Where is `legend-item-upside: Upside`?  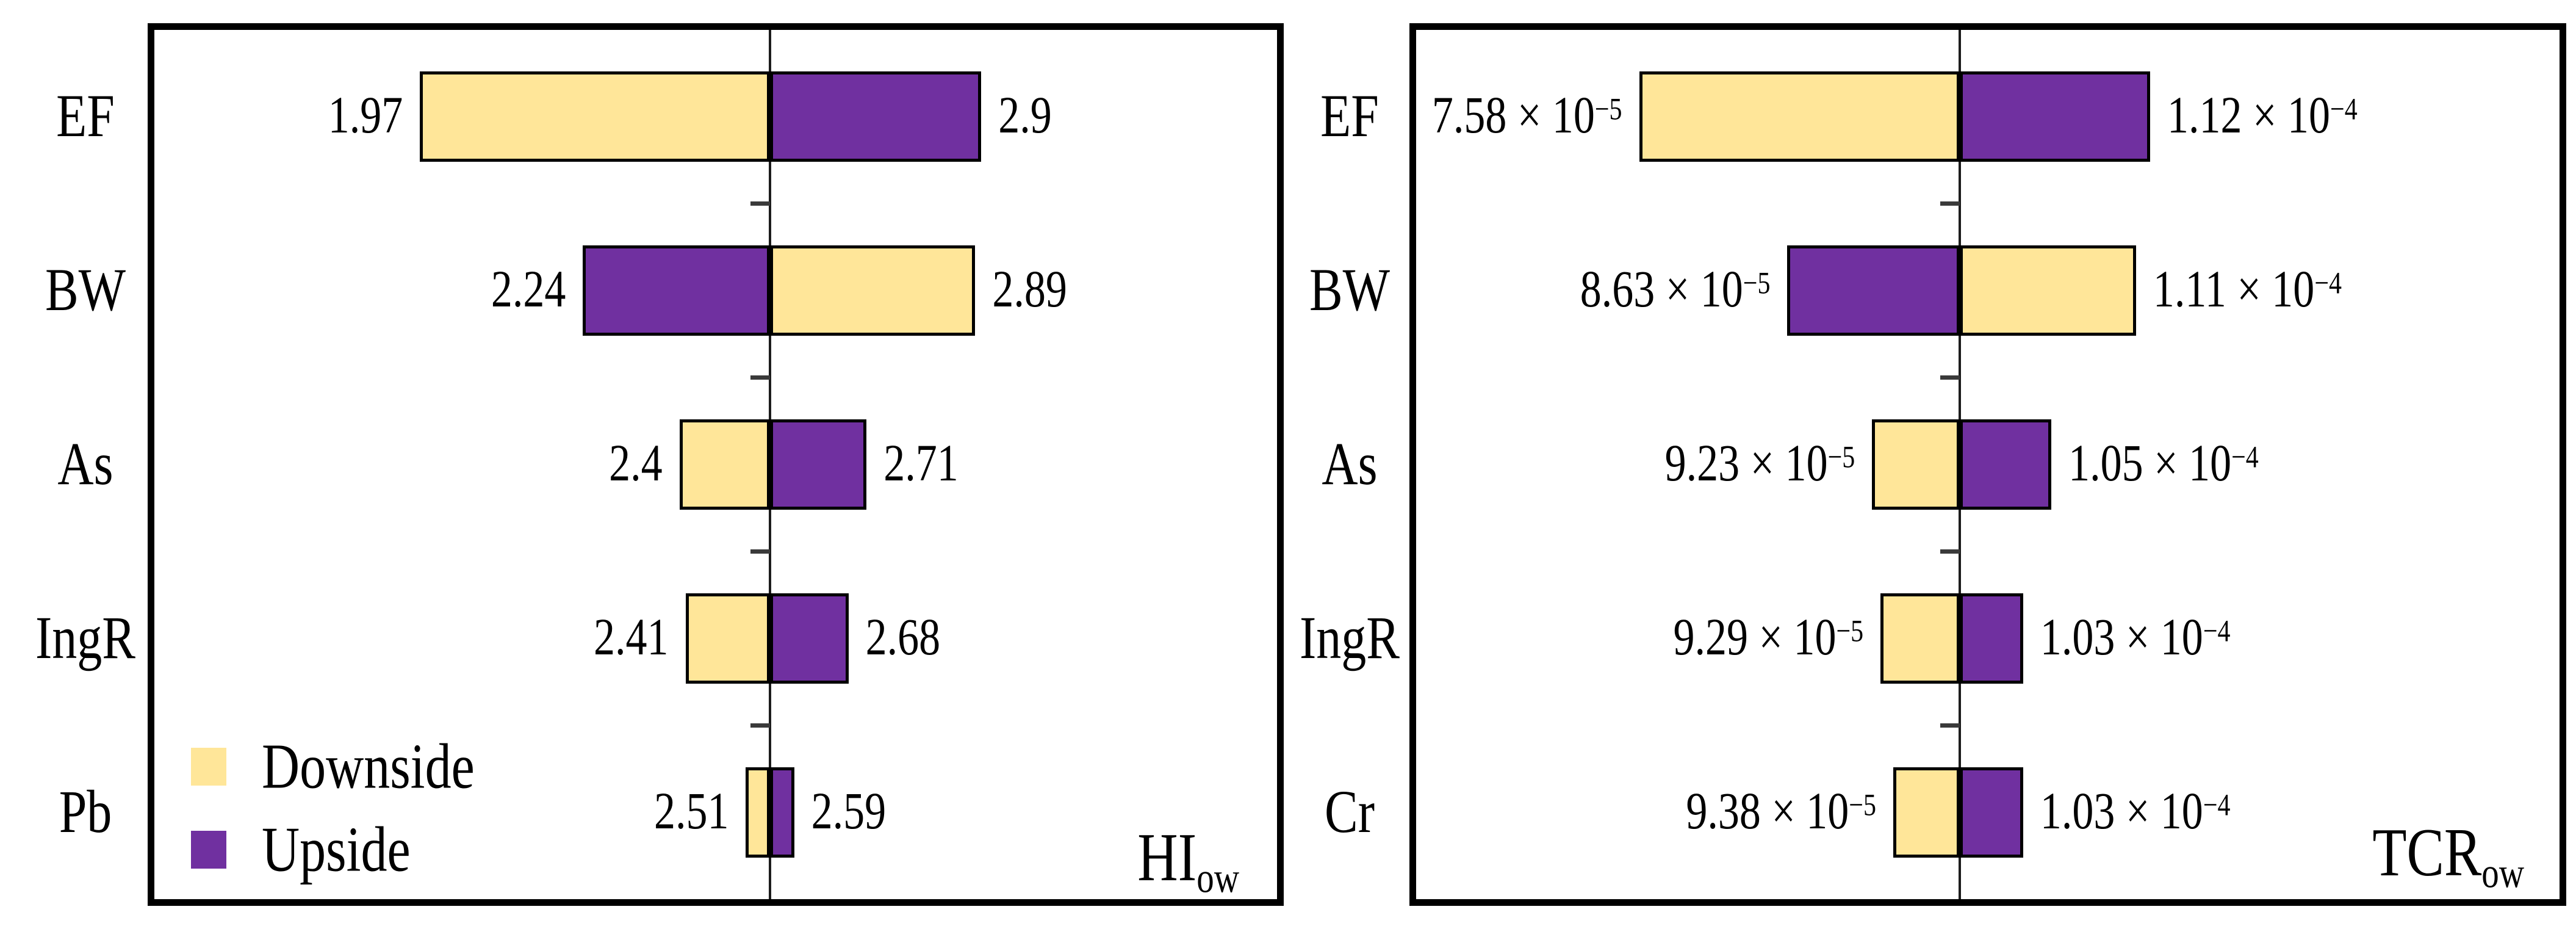
legend-item-upside: Upside is located at coordinates (333, 849).